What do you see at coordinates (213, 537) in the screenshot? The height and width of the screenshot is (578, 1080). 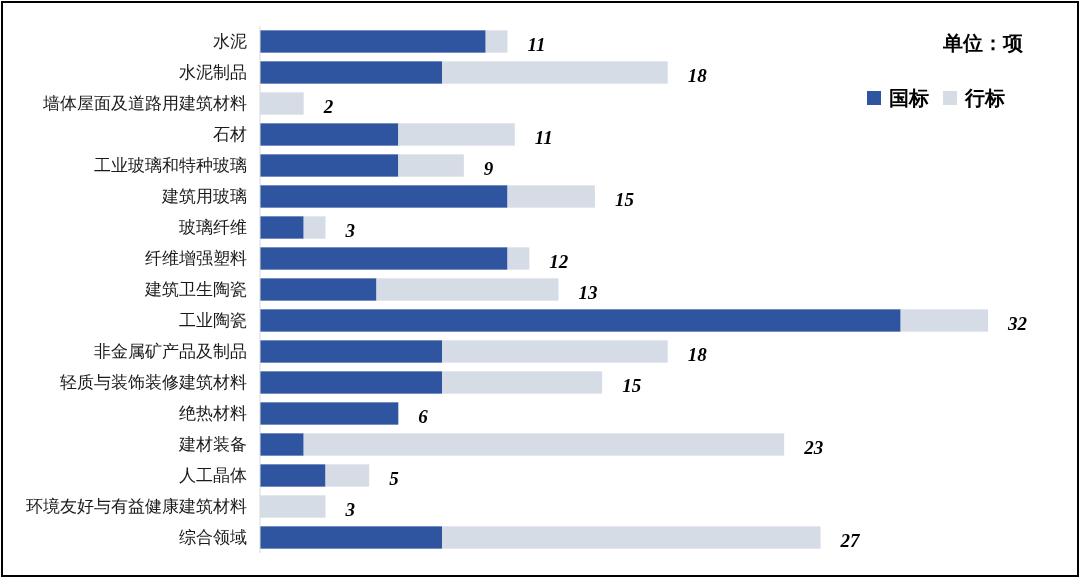 I see `y-tick-label: 综合领域` at bounding box center [213, 537].